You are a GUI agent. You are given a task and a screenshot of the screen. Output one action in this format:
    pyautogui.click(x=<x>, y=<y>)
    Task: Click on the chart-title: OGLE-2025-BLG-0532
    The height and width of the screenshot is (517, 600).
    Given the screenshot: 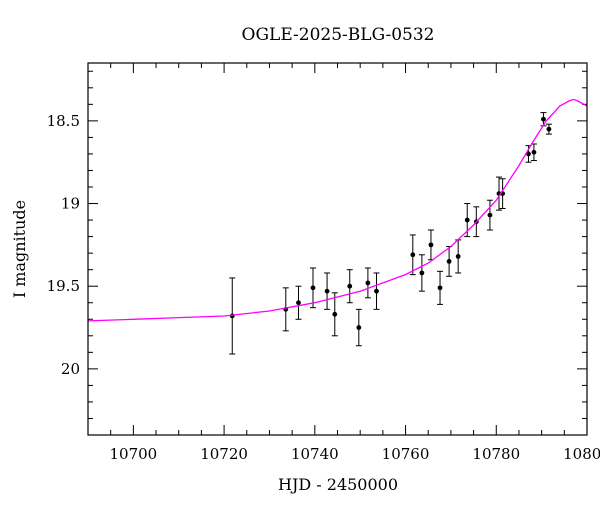 What is the action you would take?
    pyautogui.click(x=338, y=35)
    